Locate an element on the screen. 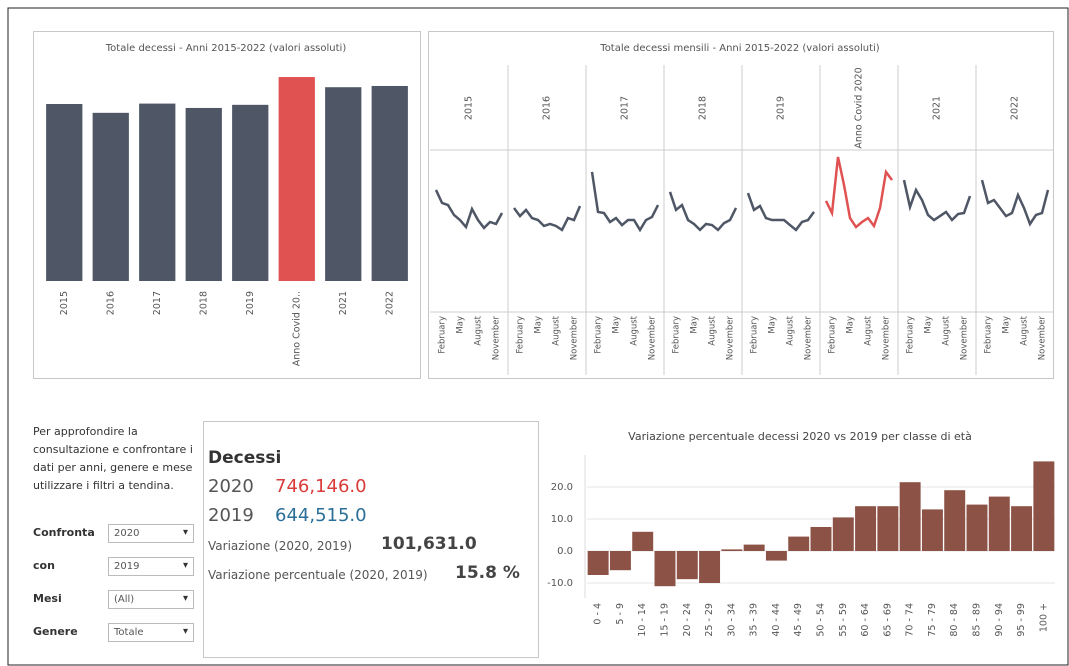  x-tick-label: 100 + is located at coordinates (1043, 617).